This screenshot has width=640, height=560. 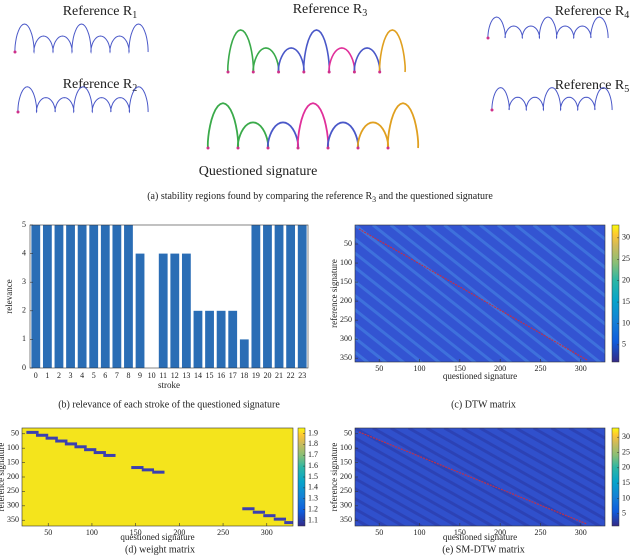 I want to click on x-axis-label: questioned signature, so click(x=157, y=537).